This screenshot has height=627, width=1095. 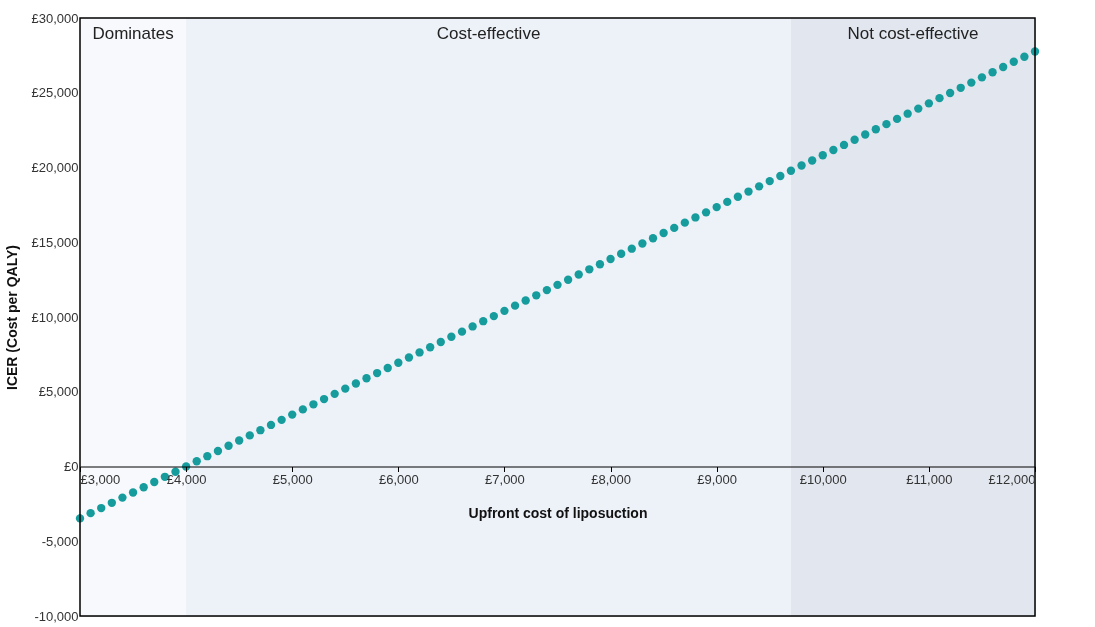 I want to click on x-tick-label: £3,000, so click(x=100, y=479).